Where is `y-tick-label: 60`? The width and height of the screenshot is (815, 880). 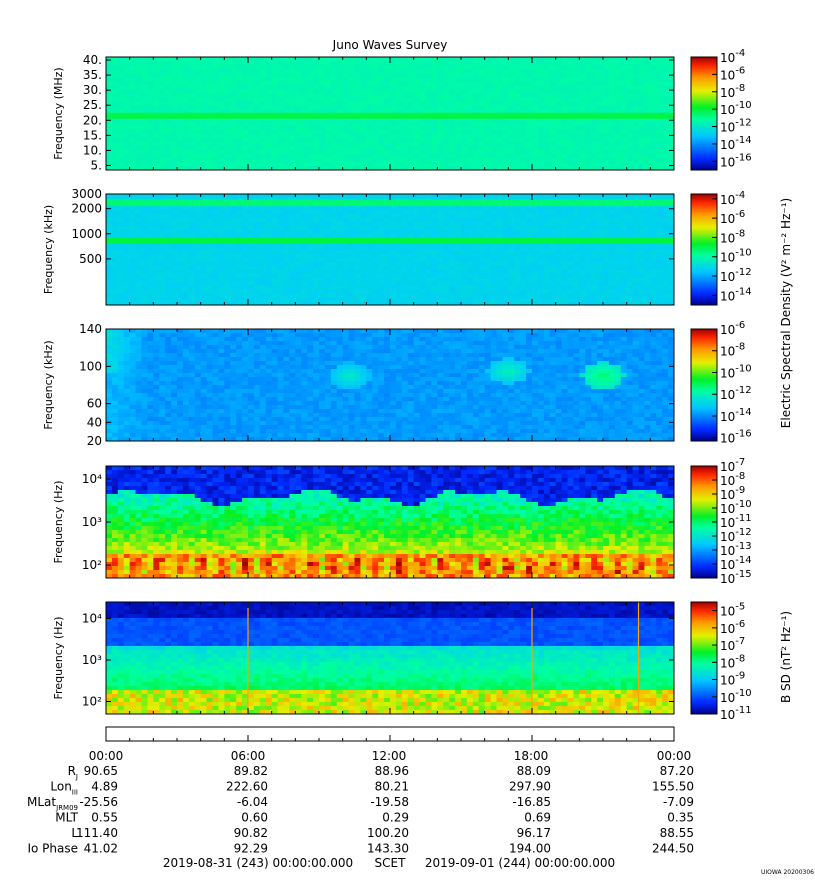
y-tick-label: 60 is located at coordinates (94, 404).